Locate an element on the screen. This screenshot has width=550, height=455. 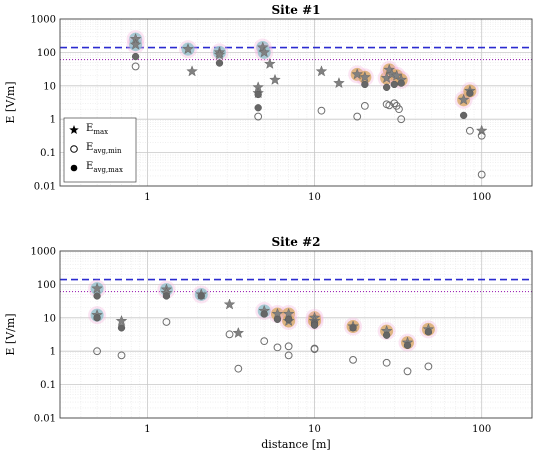
x-axis-label: distance [m] is located at coordinates (295, 444).